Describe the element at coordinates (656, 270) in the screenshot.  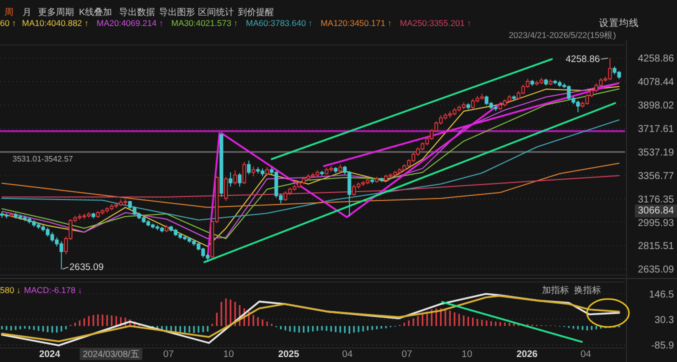
I see `y-tick-label: 2635.09` at that location.